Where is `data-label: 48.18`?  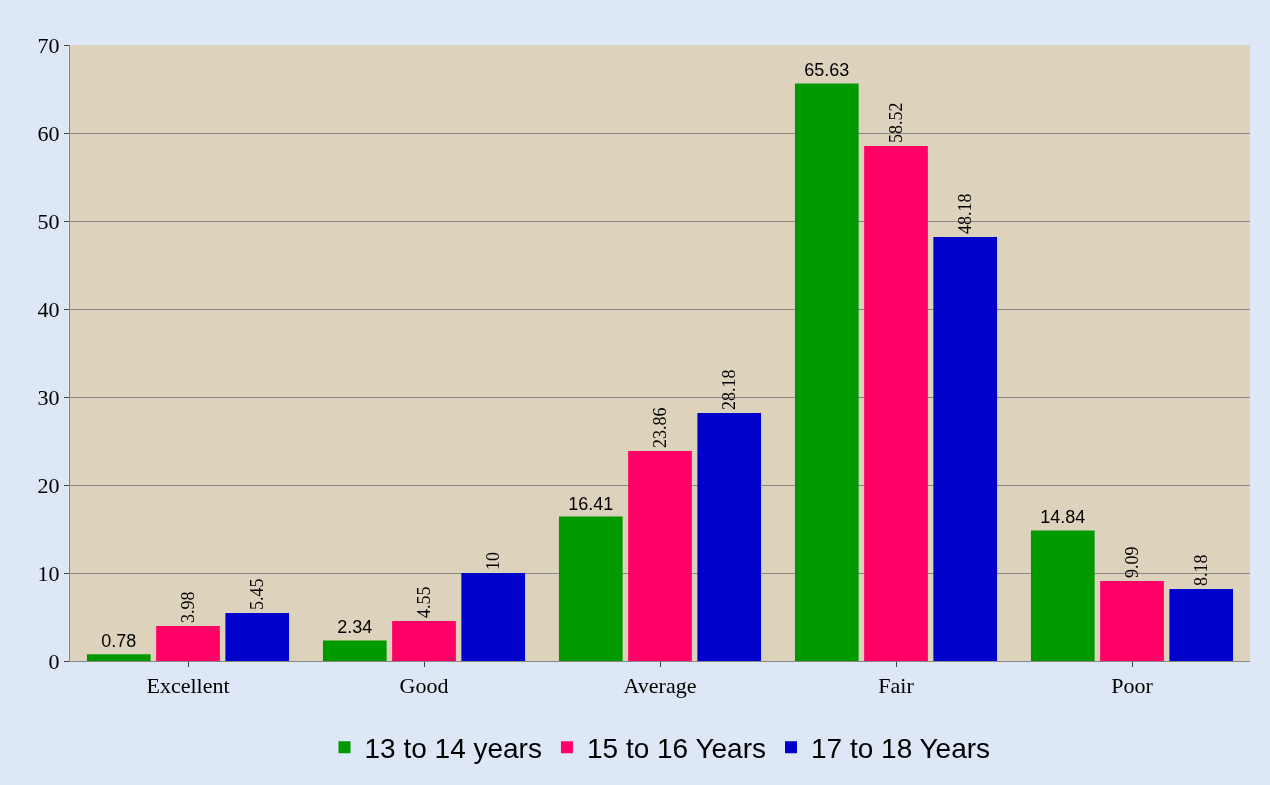
data-label: 48.18 is located at coordinates (965, 214).